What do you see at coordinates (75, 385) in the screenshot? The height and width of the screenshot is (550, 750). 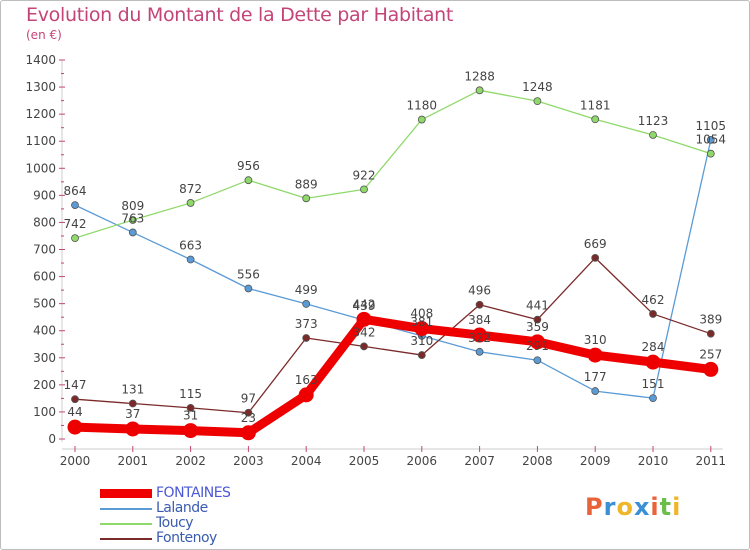 I see `data-label-fontenoy: 147` at bounding box center [75, 385].